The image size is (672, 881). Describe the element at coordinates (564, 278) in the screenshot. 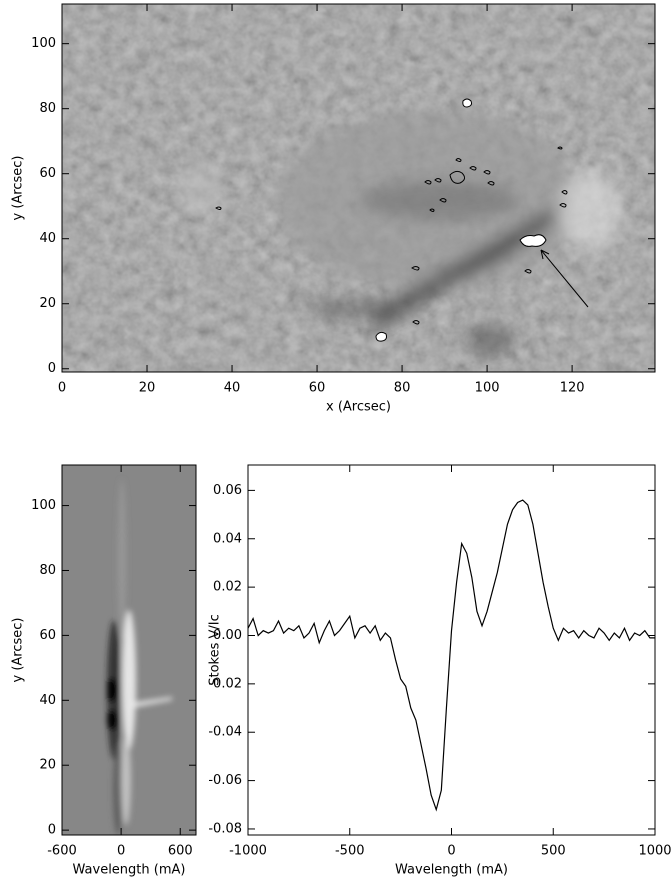

I see `arrow-shaft` at that location.